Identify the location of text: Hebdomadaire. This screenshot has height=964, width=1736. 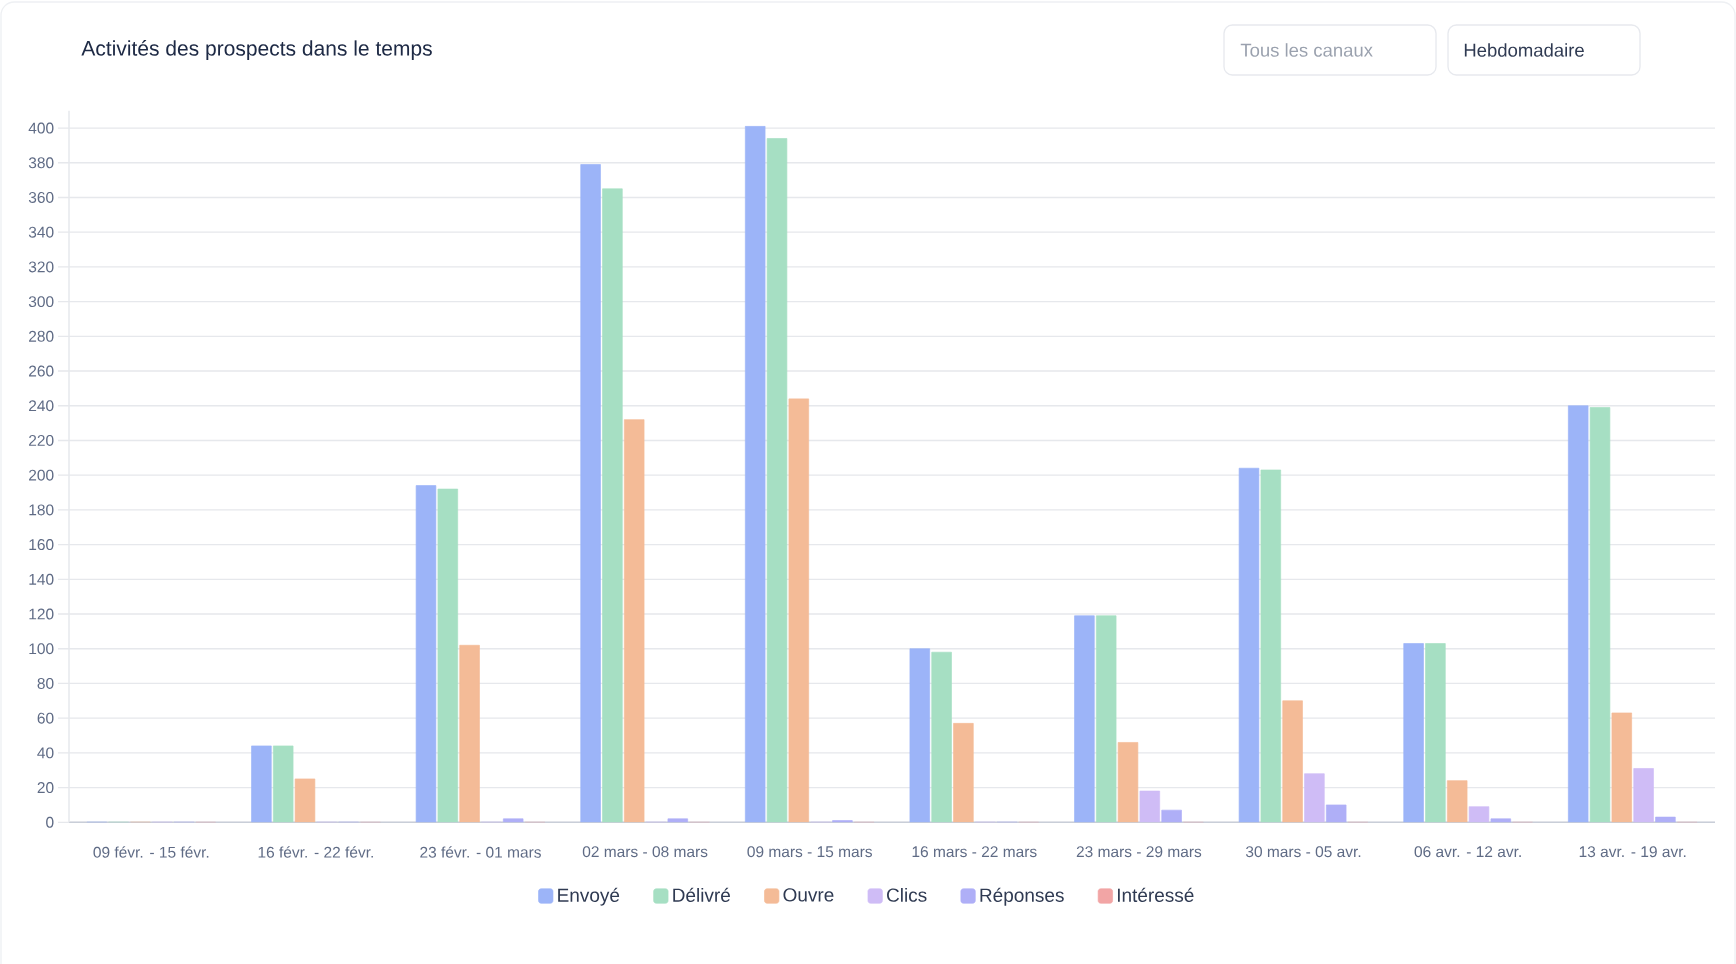
(1524, 50).